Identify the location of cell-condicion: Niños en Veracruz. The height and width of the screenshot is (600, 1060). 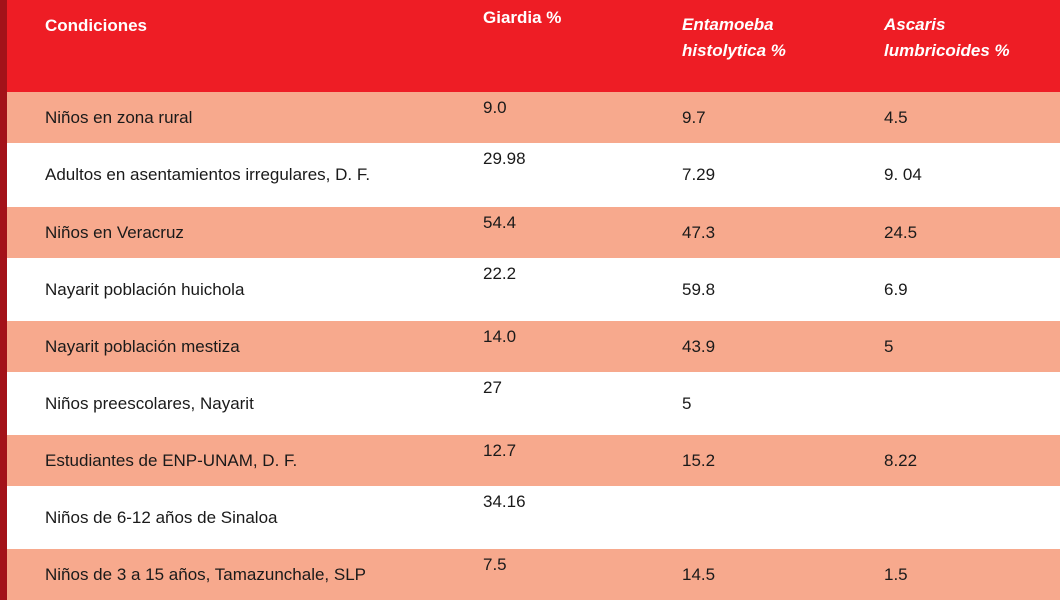
(114, 232).